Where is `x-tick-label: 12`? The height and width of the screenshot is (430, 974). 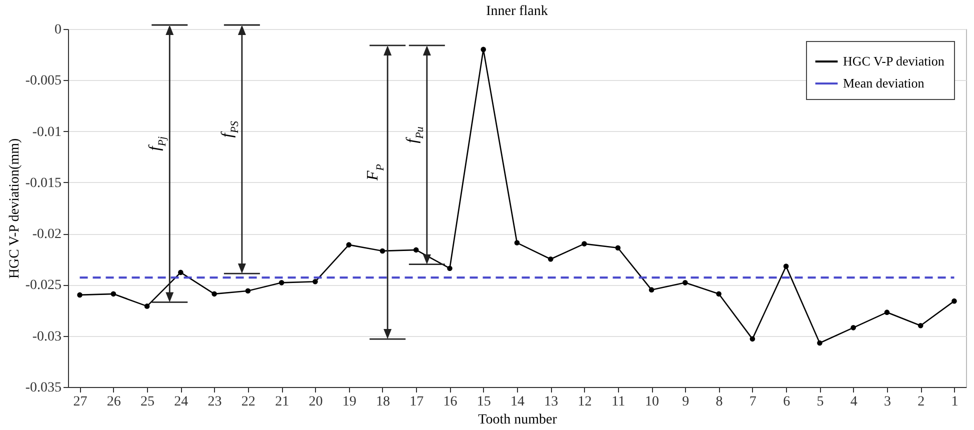
x-tick-label: 12 is located at coordinates (585, 402).